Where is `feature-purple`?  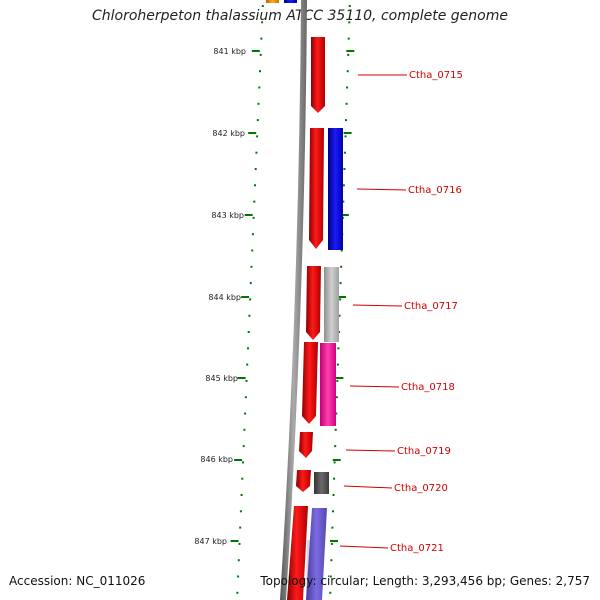
feature-purple is located at coordinates (316, 554).